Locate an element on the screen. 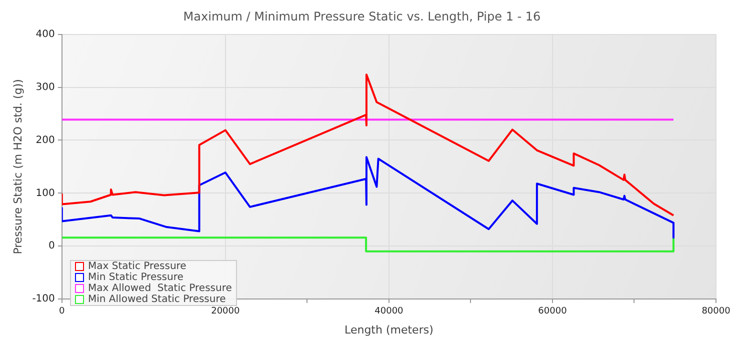 The width and height of the screenshot is (744, 349). legend-label: Min Static Pressure is located at coordinates (136, 277).